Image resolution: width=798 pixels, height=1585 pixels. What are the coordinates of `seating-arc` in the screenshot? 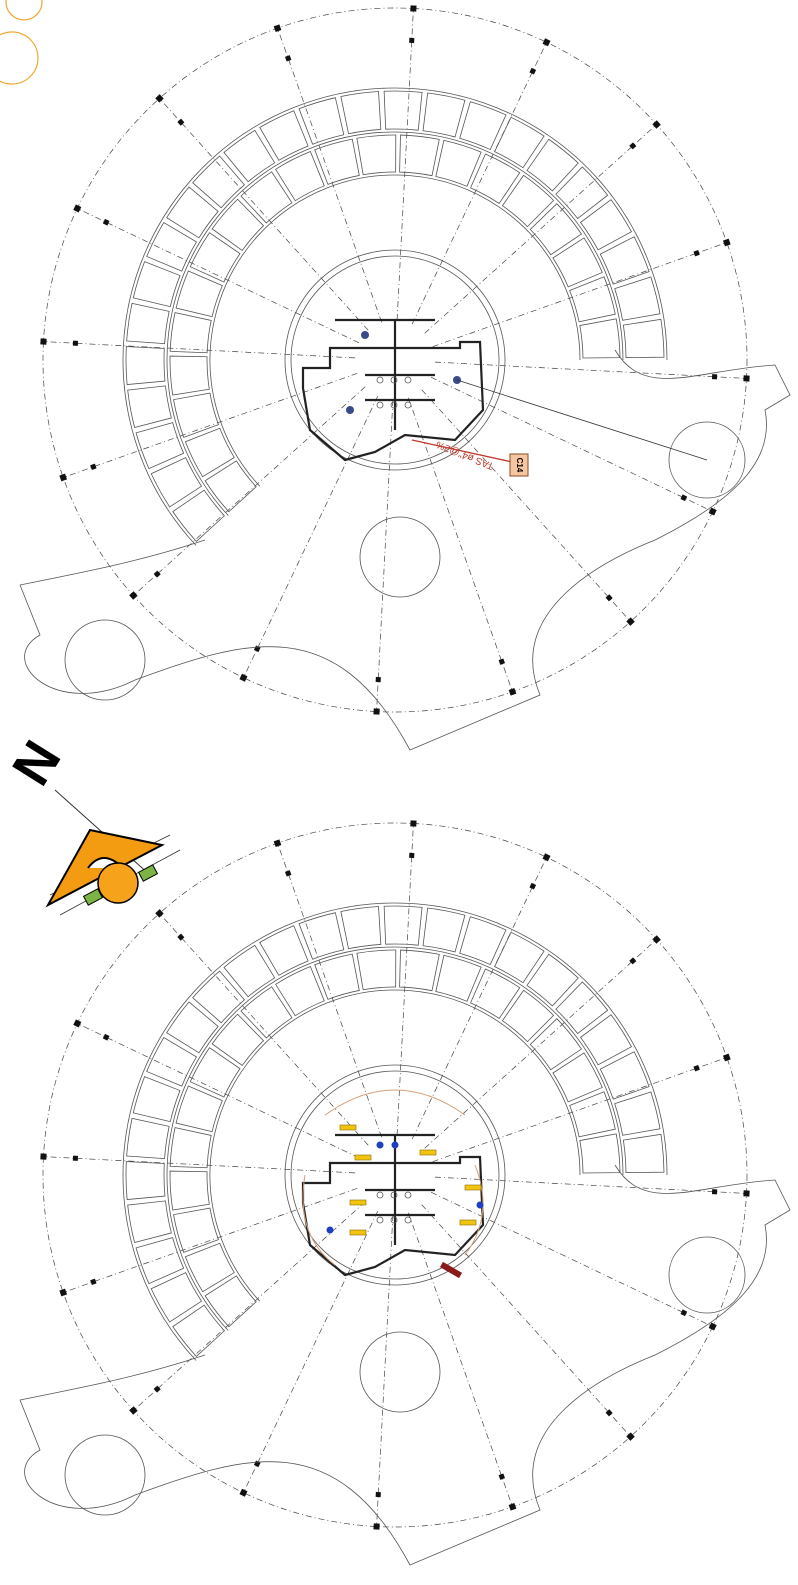 It's located at (395, 323).